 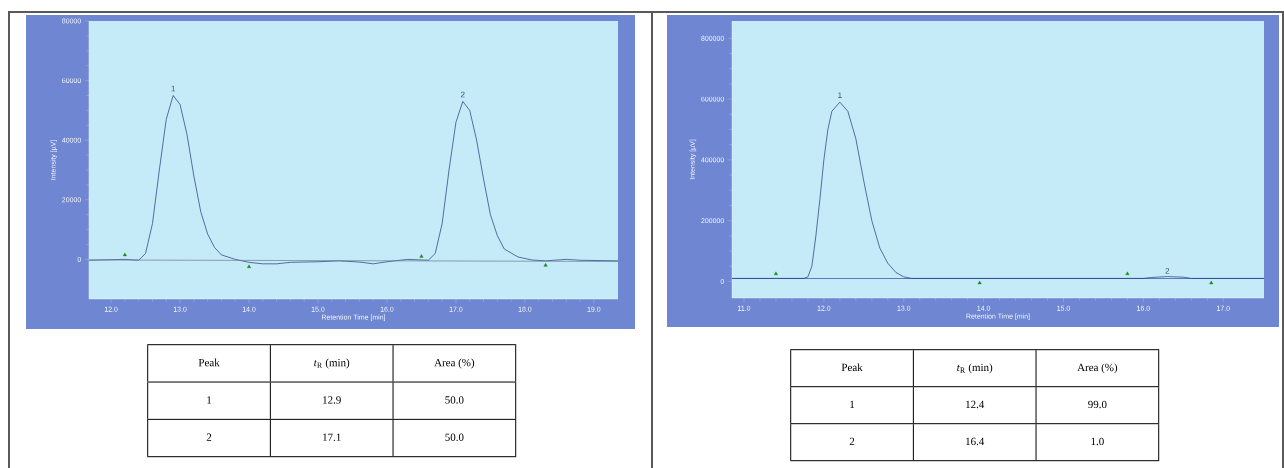 I want to click on text: 12.9, so click(x=332, y=400).